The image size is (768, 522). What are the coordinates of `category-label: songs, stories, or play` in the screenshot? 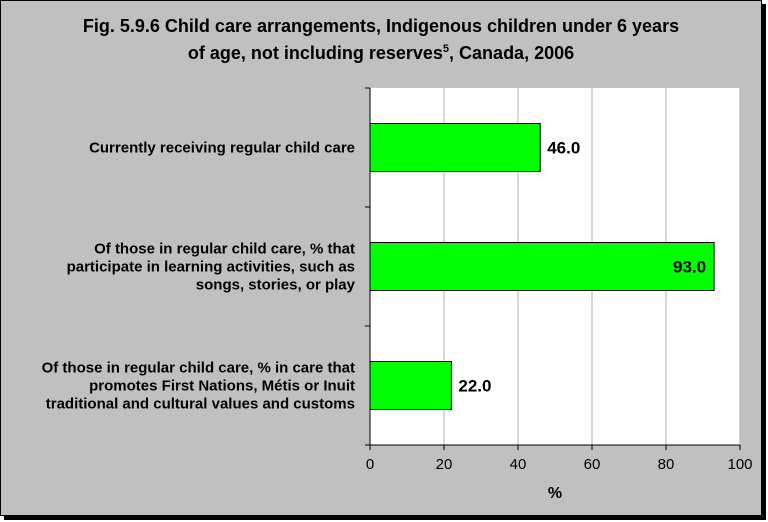 It's located at (276, 285).